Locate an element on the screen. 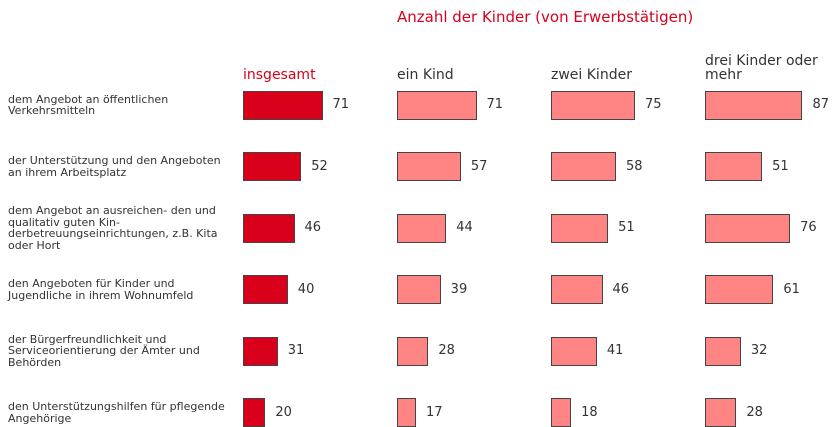 The image size is (836, 427). value-label: 57 is located at coordinates (479, 166).